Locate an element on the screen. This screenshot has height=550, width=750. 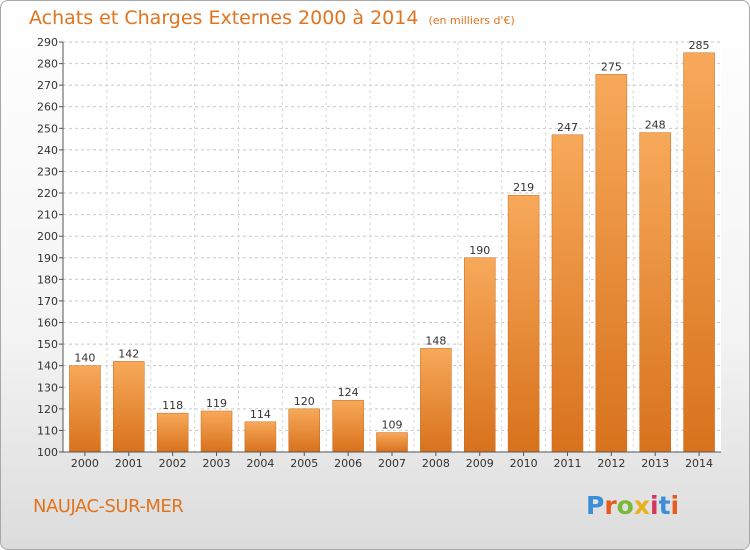
x-tick-label: 2008 is located at coordinates (436, 463).